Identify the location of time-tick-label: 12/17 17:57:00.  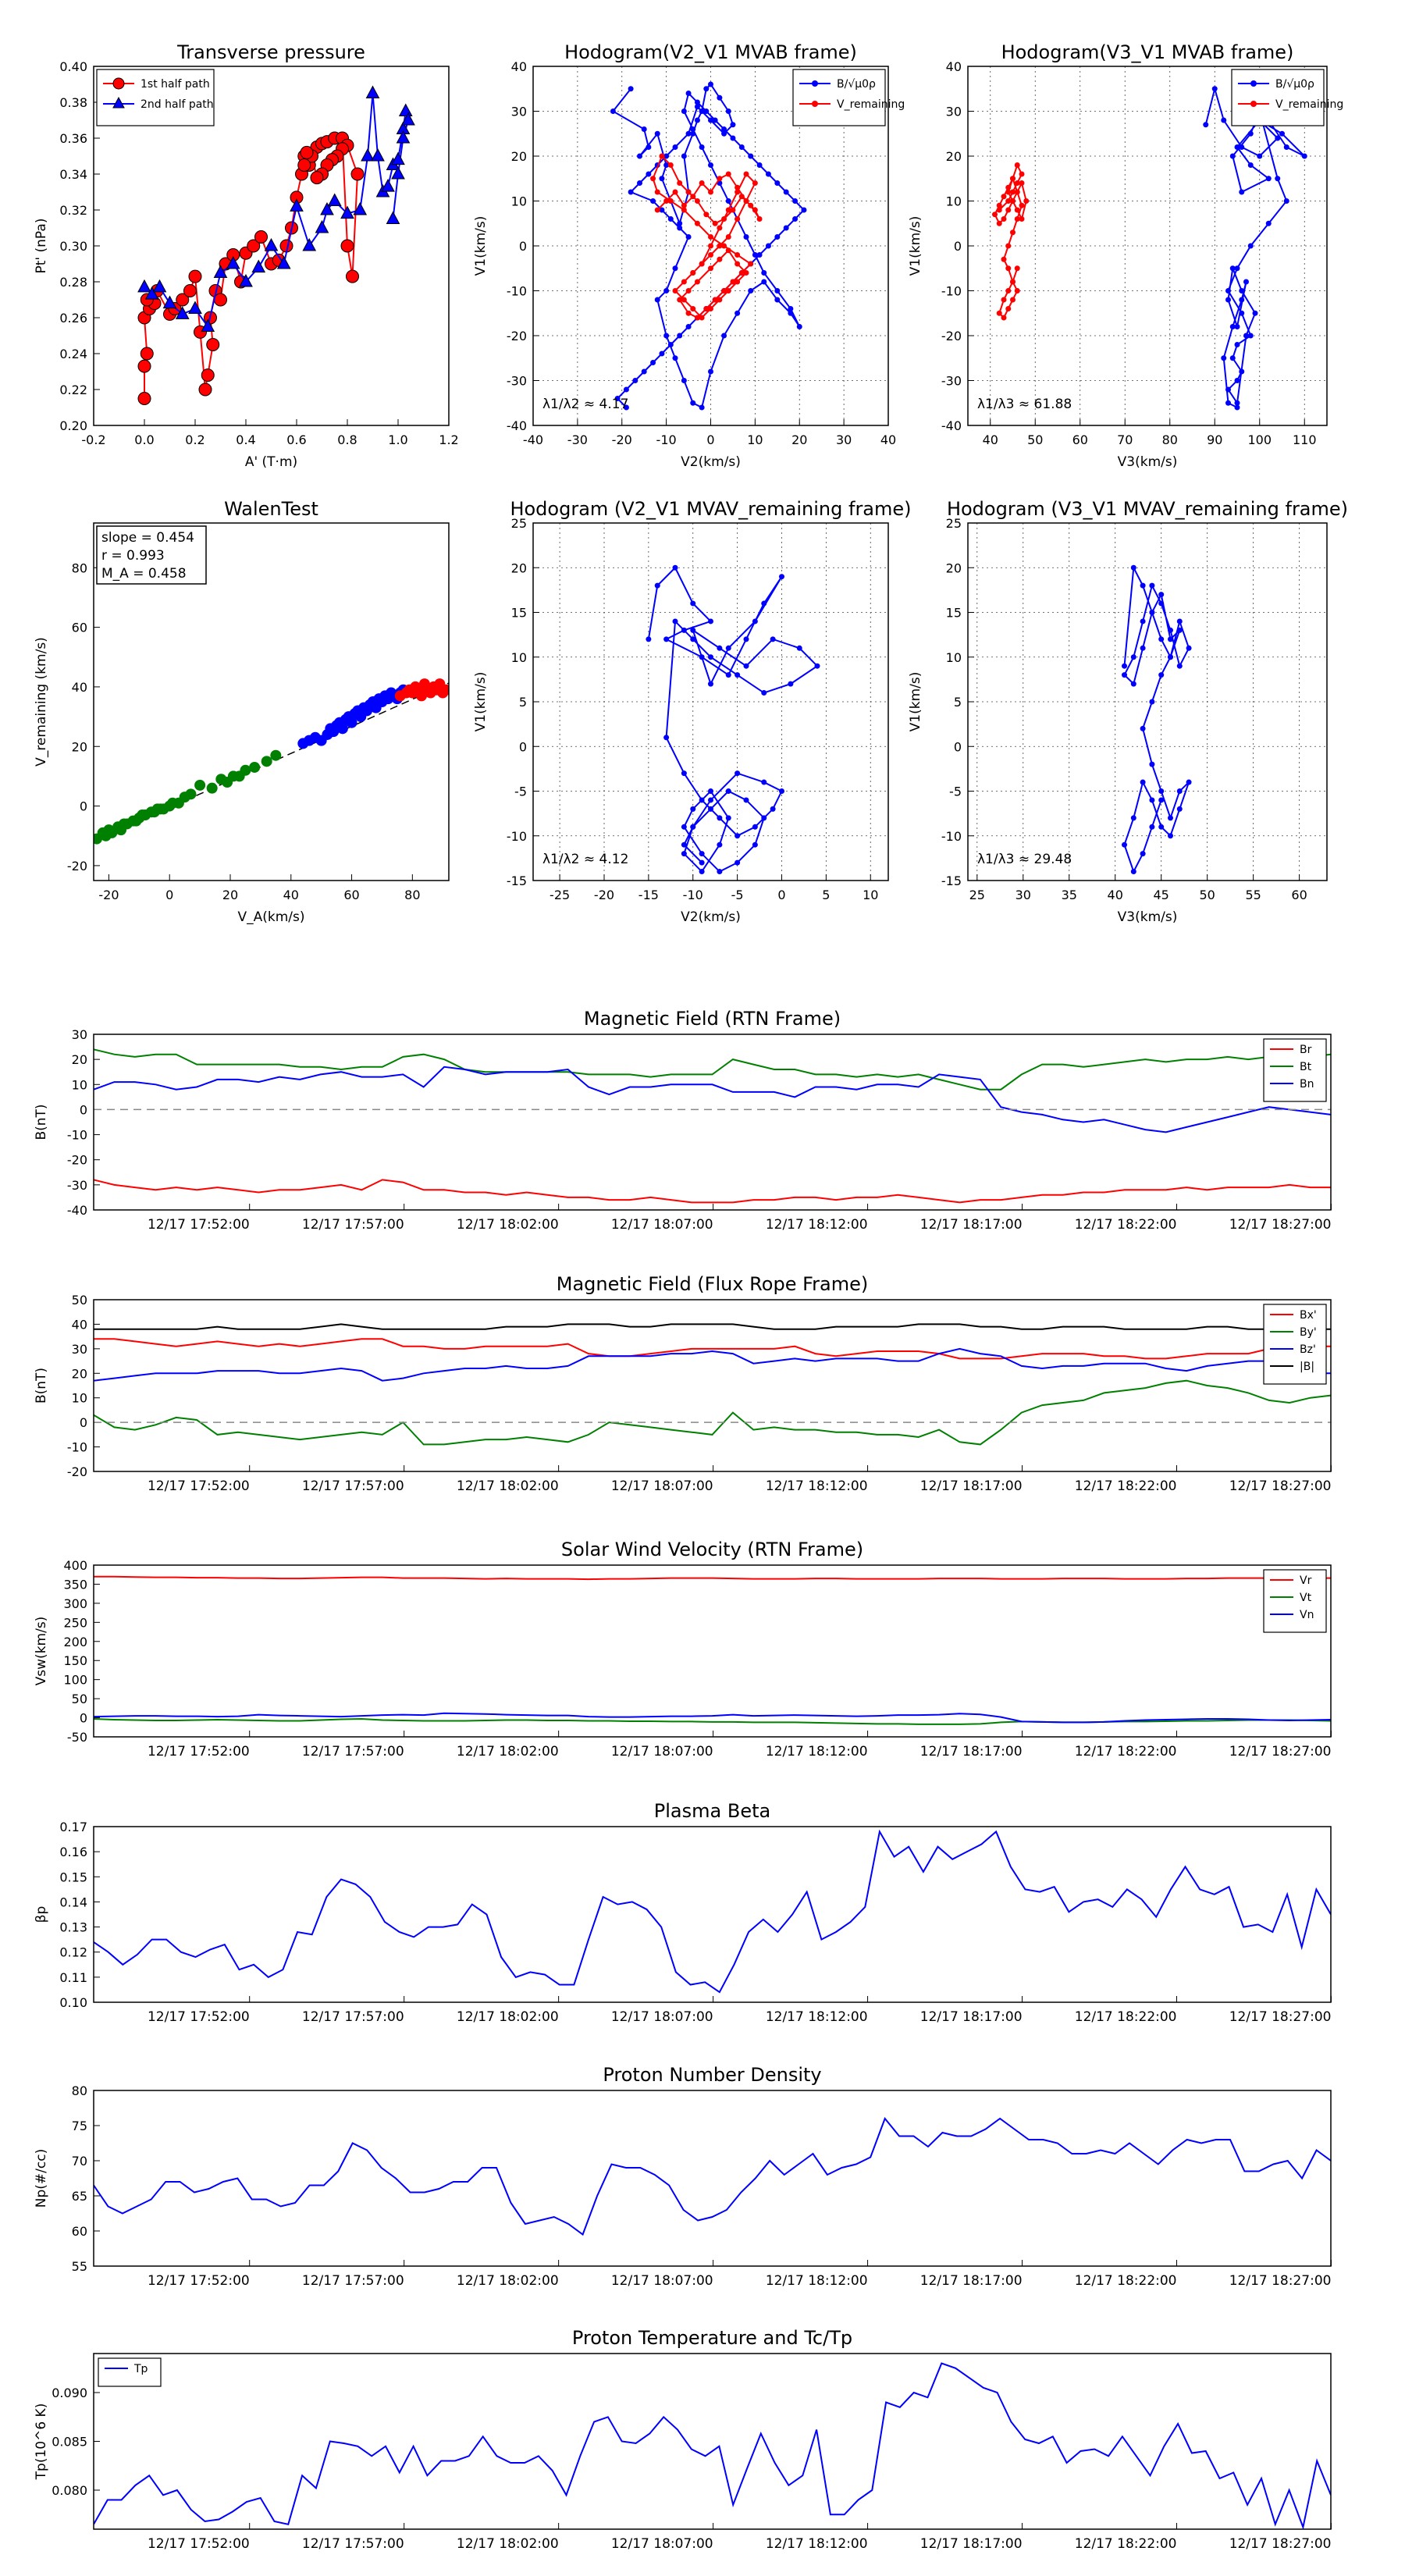
(353, 1225).